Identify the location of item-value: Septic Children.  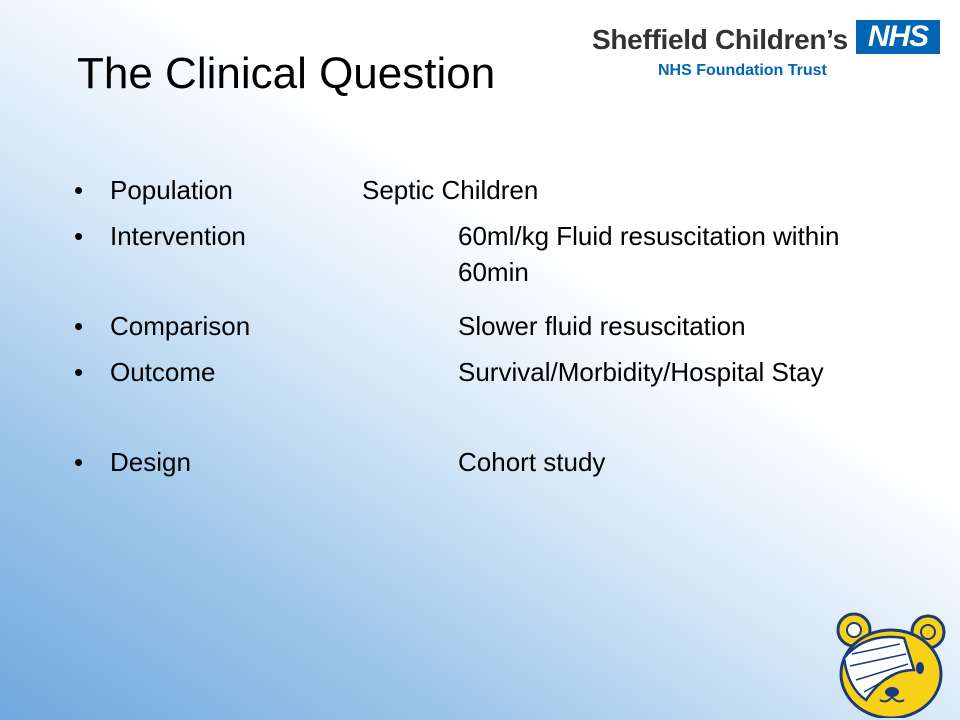
(450, 190).